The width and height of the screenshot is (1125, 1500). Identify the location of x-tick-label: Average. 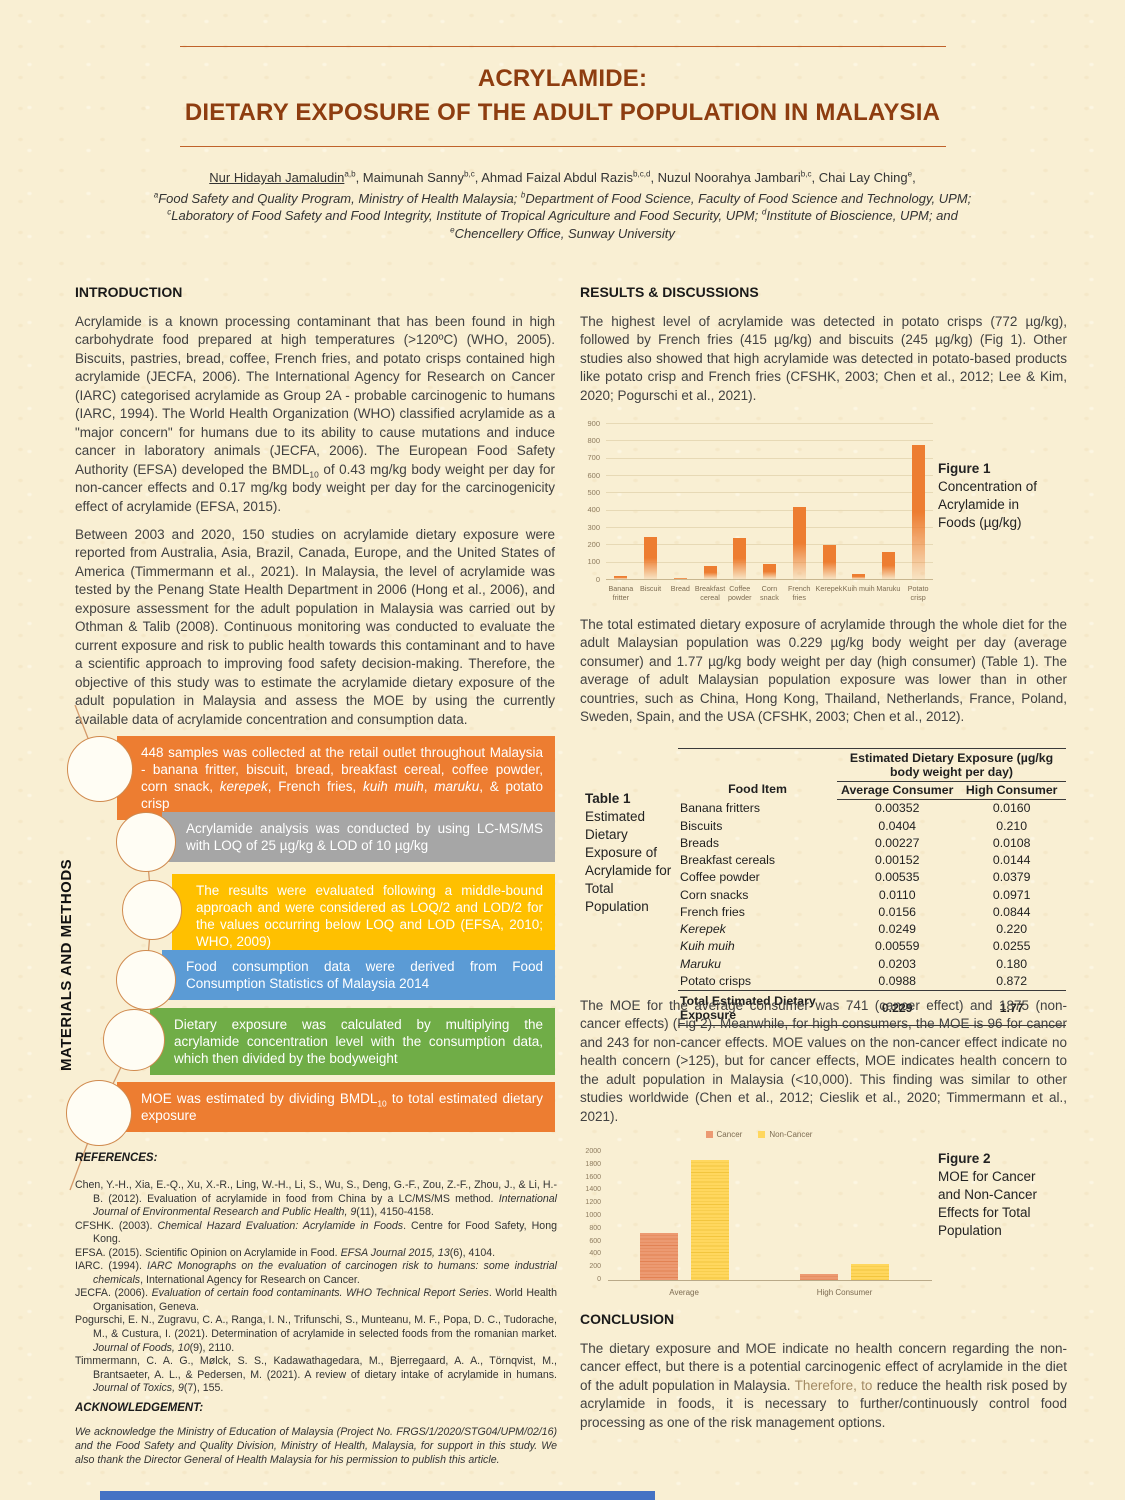
(684, 1292).